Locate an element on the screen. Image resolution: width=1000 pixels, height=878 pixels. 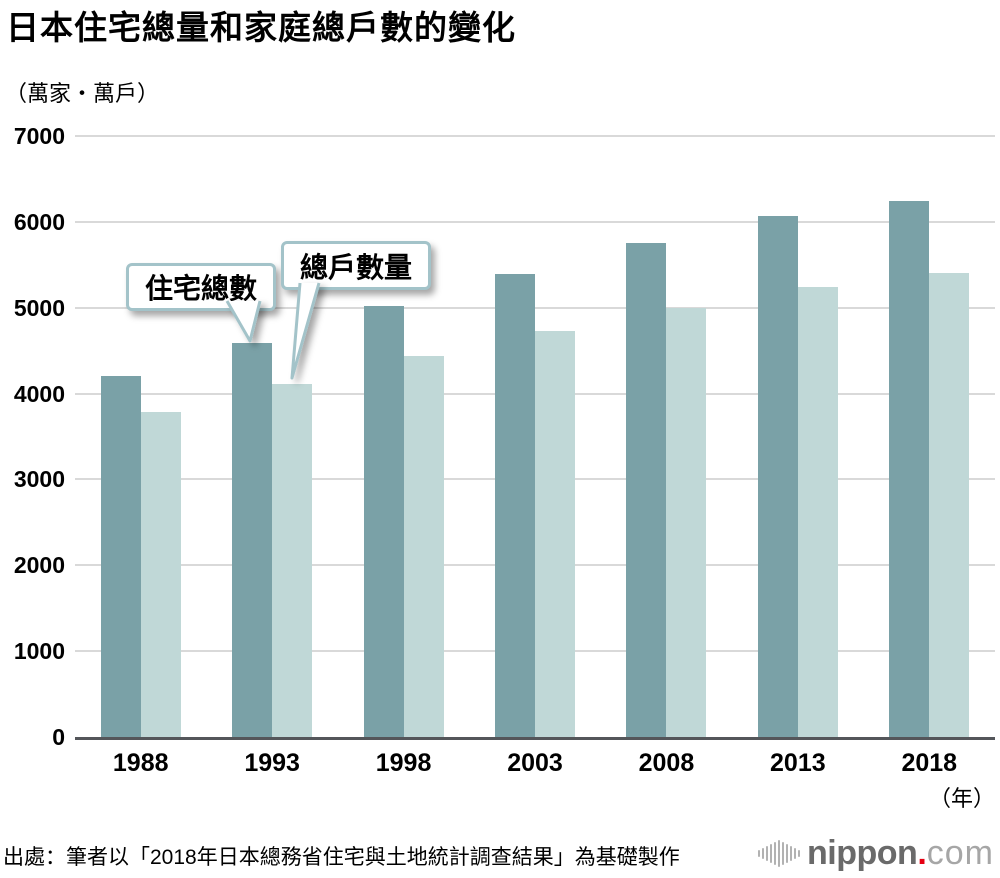
xtick-label-2018: 2018 is located at coordinates (929, 763).